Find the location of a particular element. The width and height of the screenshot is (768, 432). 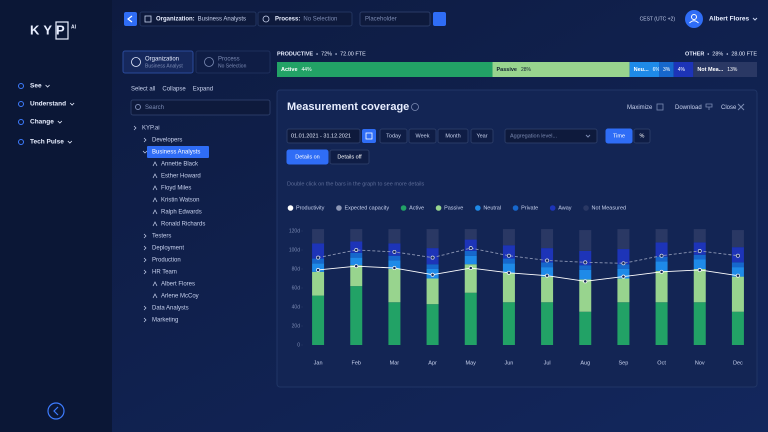

back-button is located at coordinates (130, 19).